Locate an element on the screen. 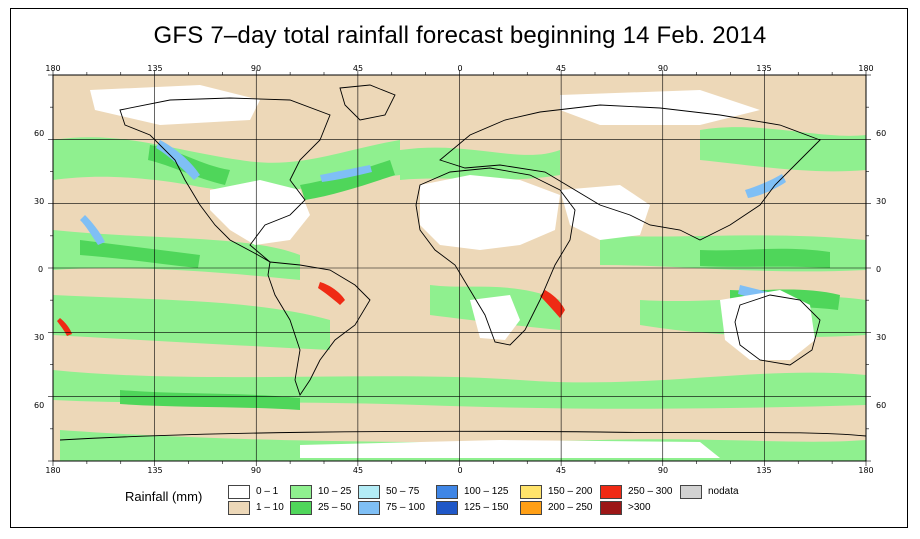 The width and height of the screenshot is (920, 539). legend-label: 1 – 10 is located at coordinates (270, 507).